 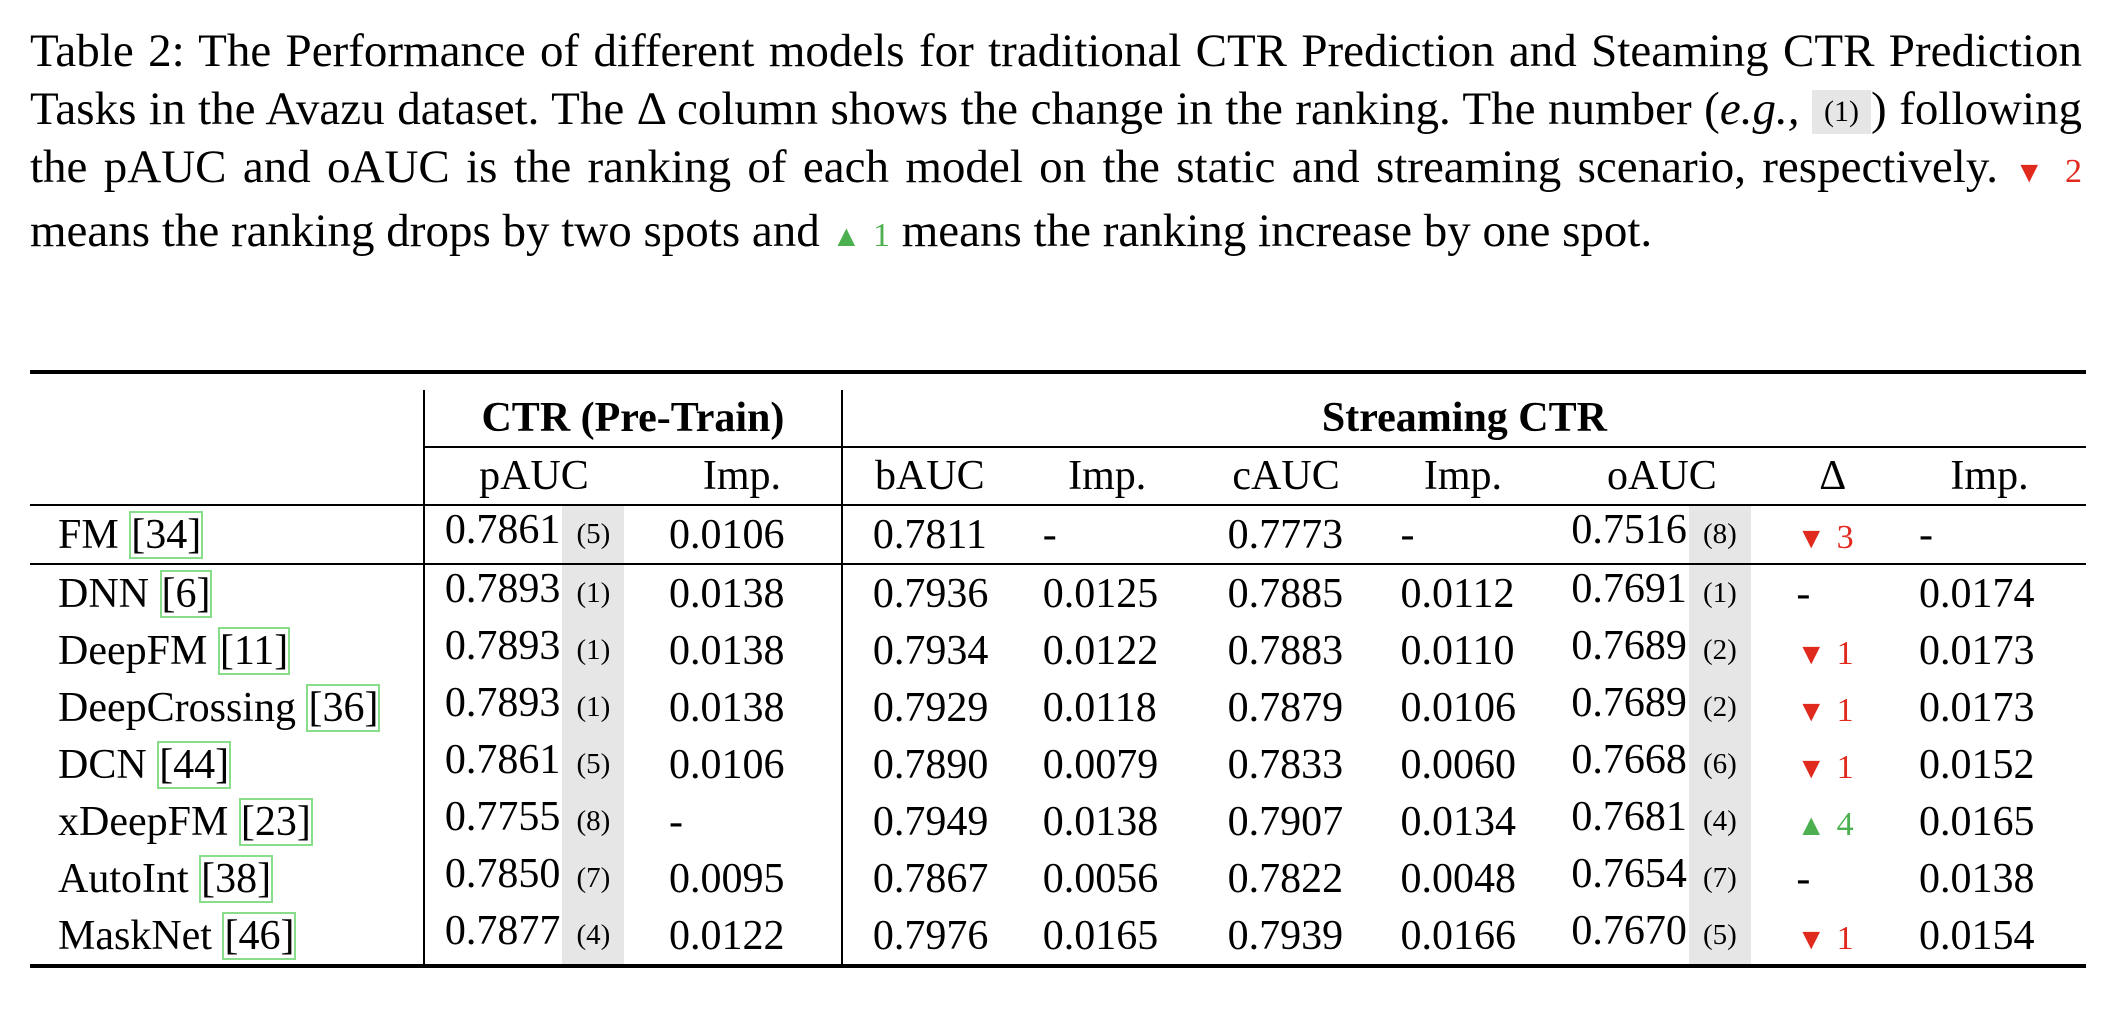 I want to click on oauc-rank-badge: (2), so click(x=1719, y=707).